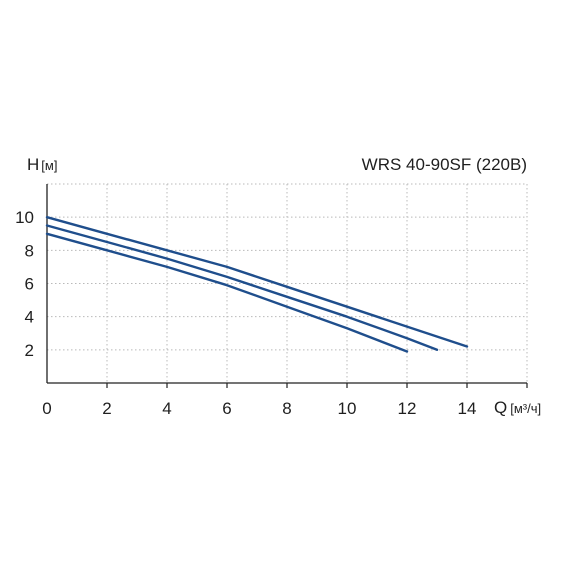 The image size is (570, 570). What do you see at coordinates (347, 408) in the screenshot?
I see `x-tick-label: 10` at bounding box center [347, 408].